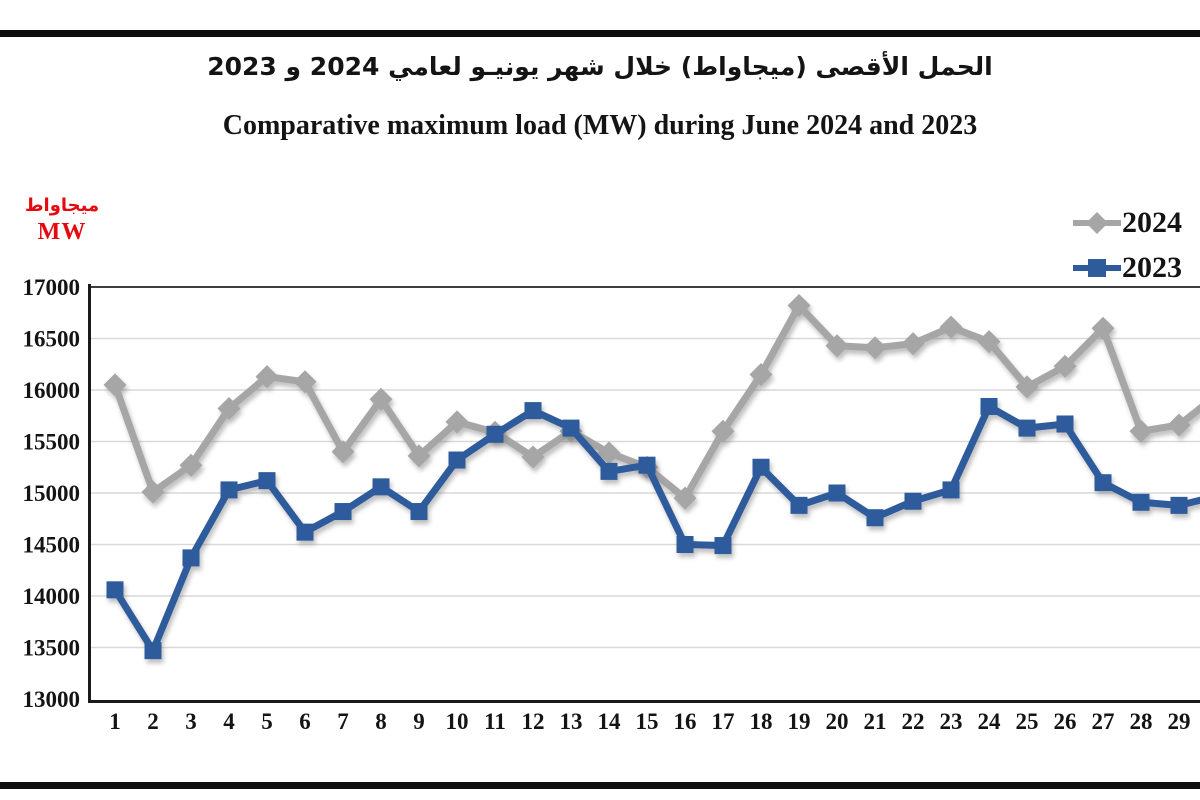  What do you see at coordinates (52, 339) in the screenshot?
I see `svg-text: 16500` at bounding box center [52, 339].